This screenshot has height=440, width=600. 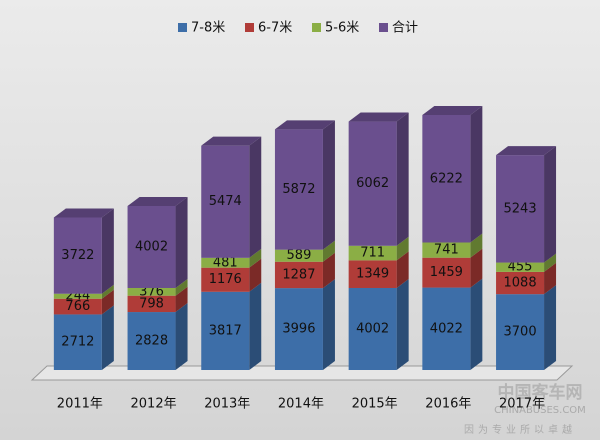 I want to click on legend-label: 合计, so click(x=405, y=28).